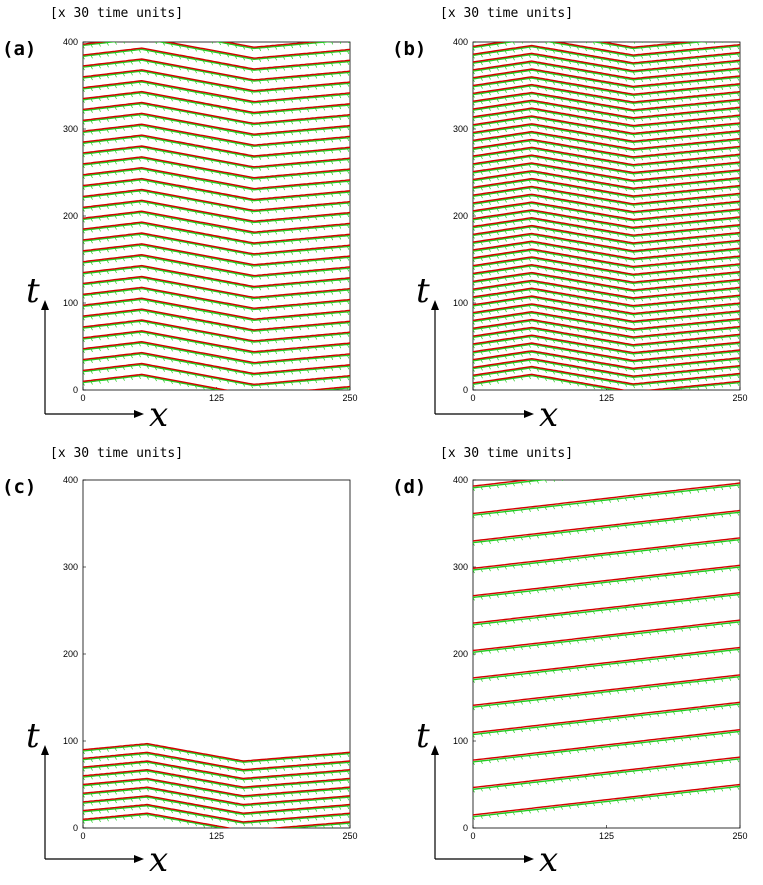 This screenshot has height=885, width=763. Describe the element at coordinates (75, 828) in the screenshot. I see `y-tick-label: 0` at that location.